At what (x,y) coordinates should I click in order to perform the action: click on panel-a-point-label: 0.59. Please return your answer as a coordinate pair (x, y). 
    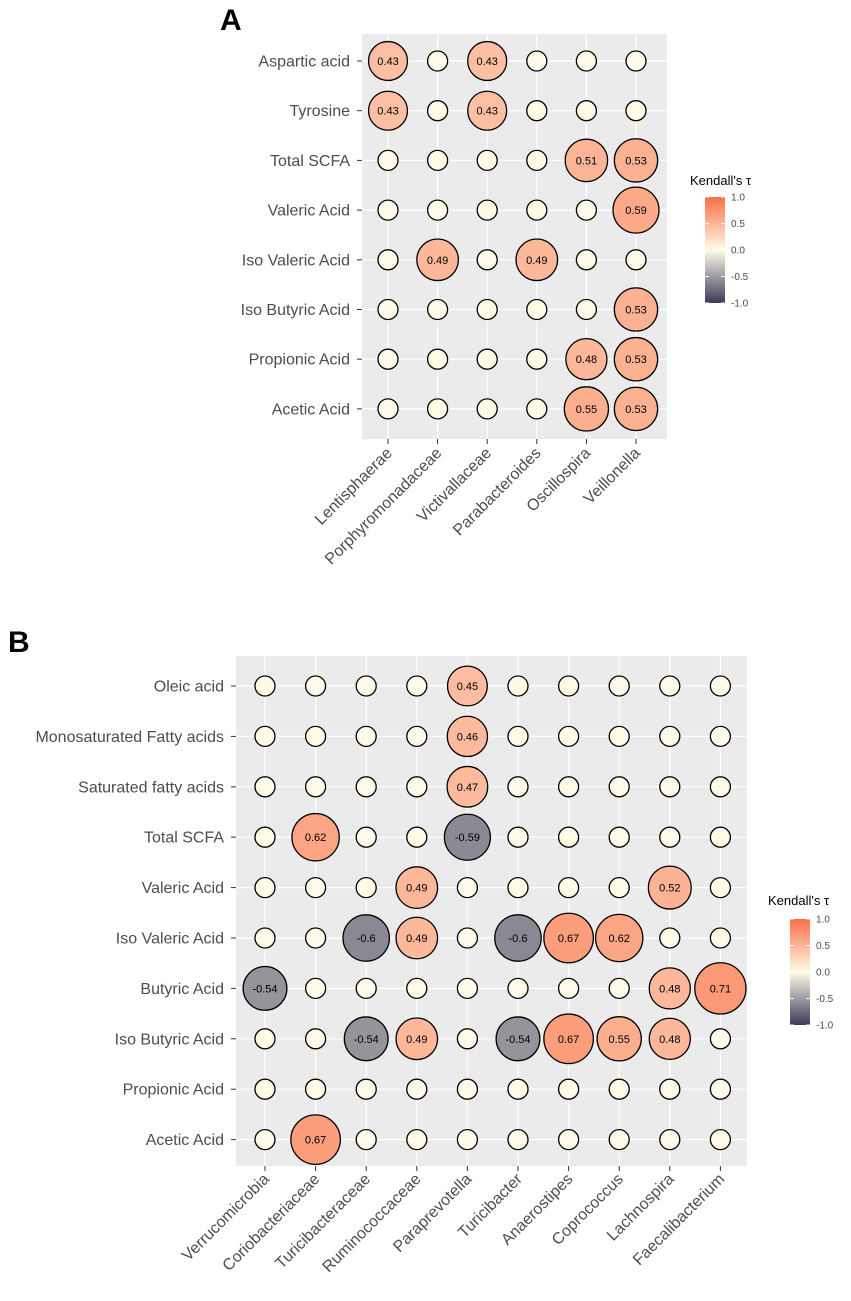
    Looking at the image, I should click on (635, 211).